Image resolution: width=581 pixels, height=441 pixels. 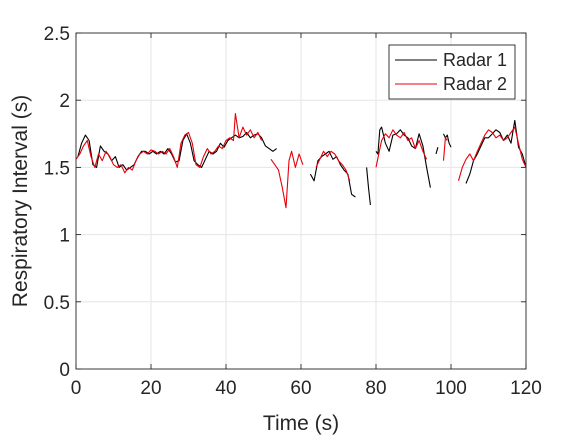 What do you see at coordinates (225, 388) in the screenshot?
I see `x-tick-label: 40` at bounding box center [225, 388].